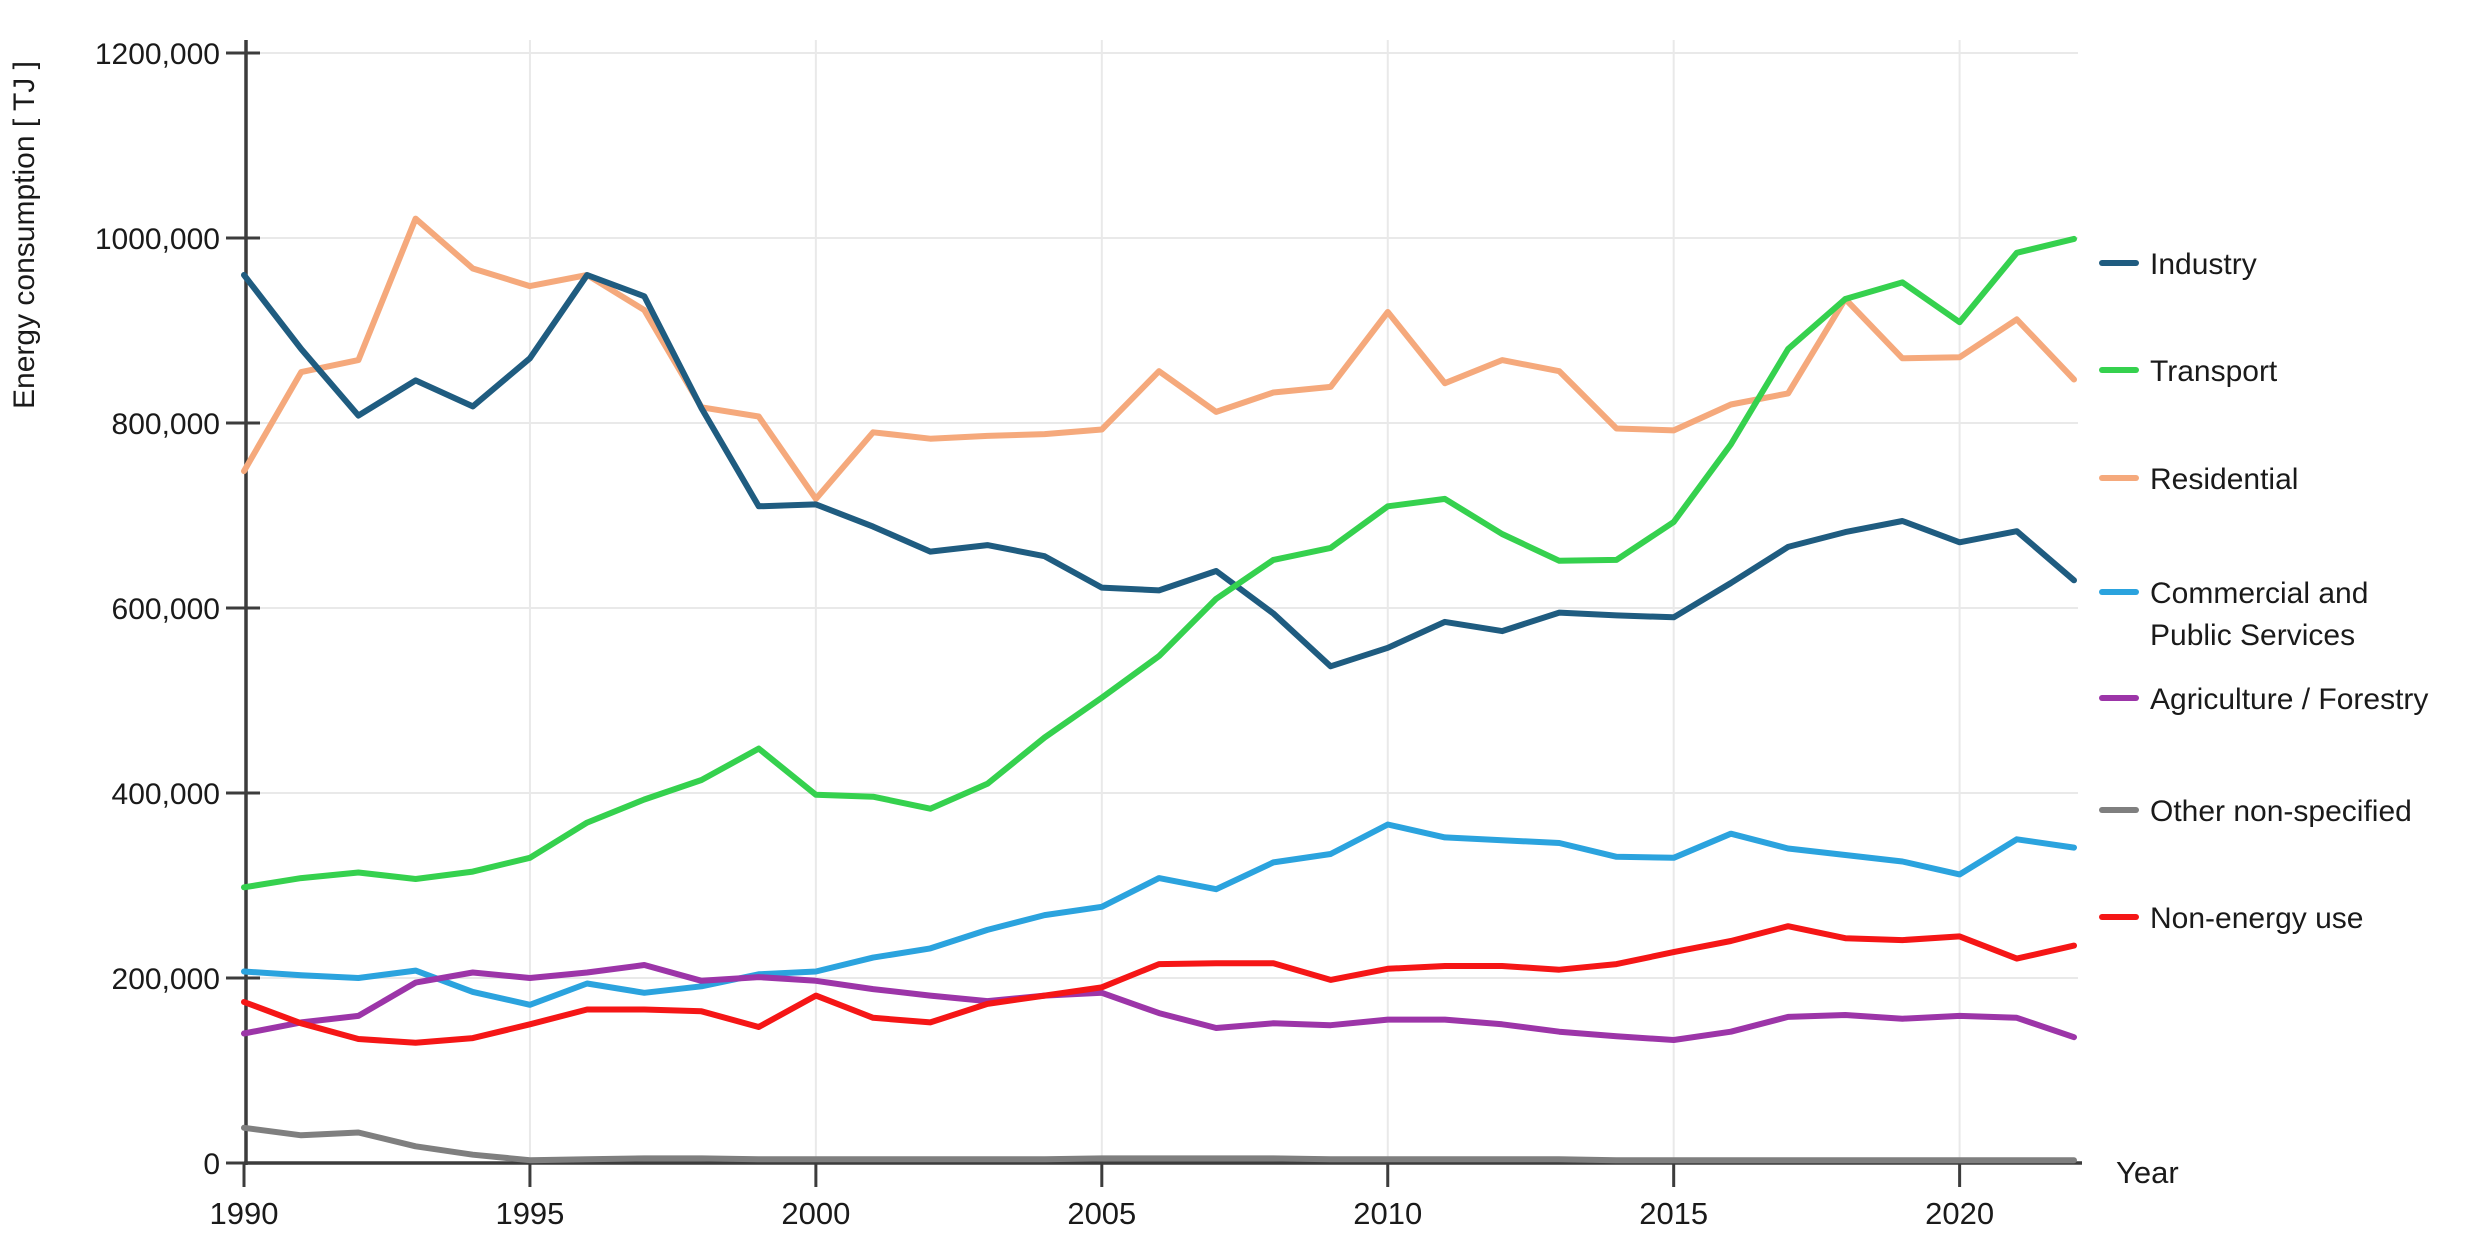 The image size is (2474, 1260). Describe the element at coordinates (2147, 1172) in the screenshot. I see `x-axis-title: Year` at that location.